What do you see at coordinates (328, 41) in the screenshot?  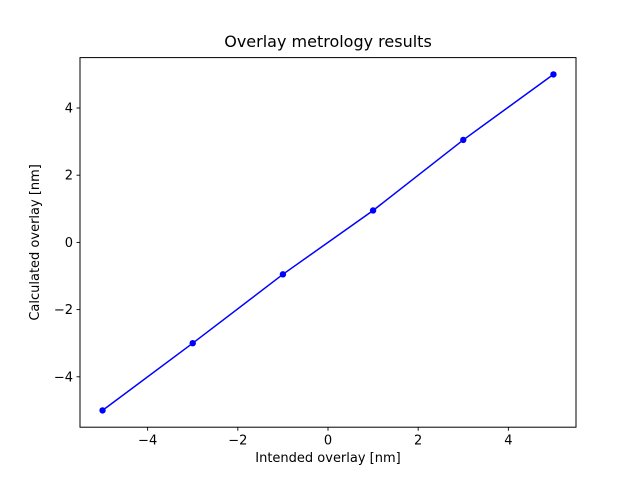 I see `chart-title: Overlay metrology results` at bounding box center [328, 41].